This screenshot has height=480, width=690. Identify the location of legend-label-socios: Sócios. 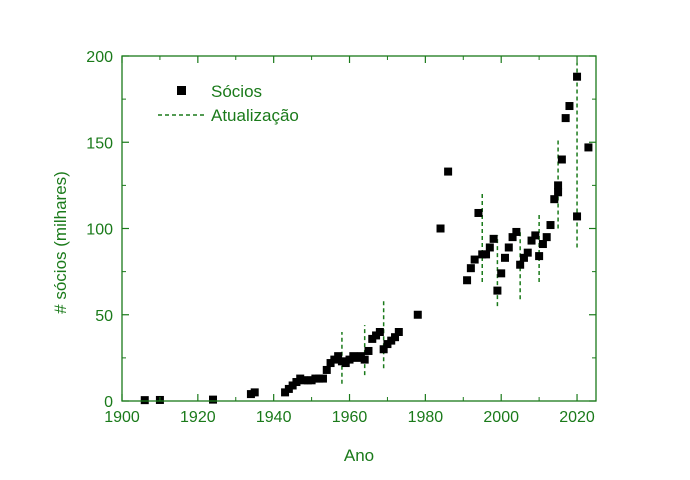
(236, 91).